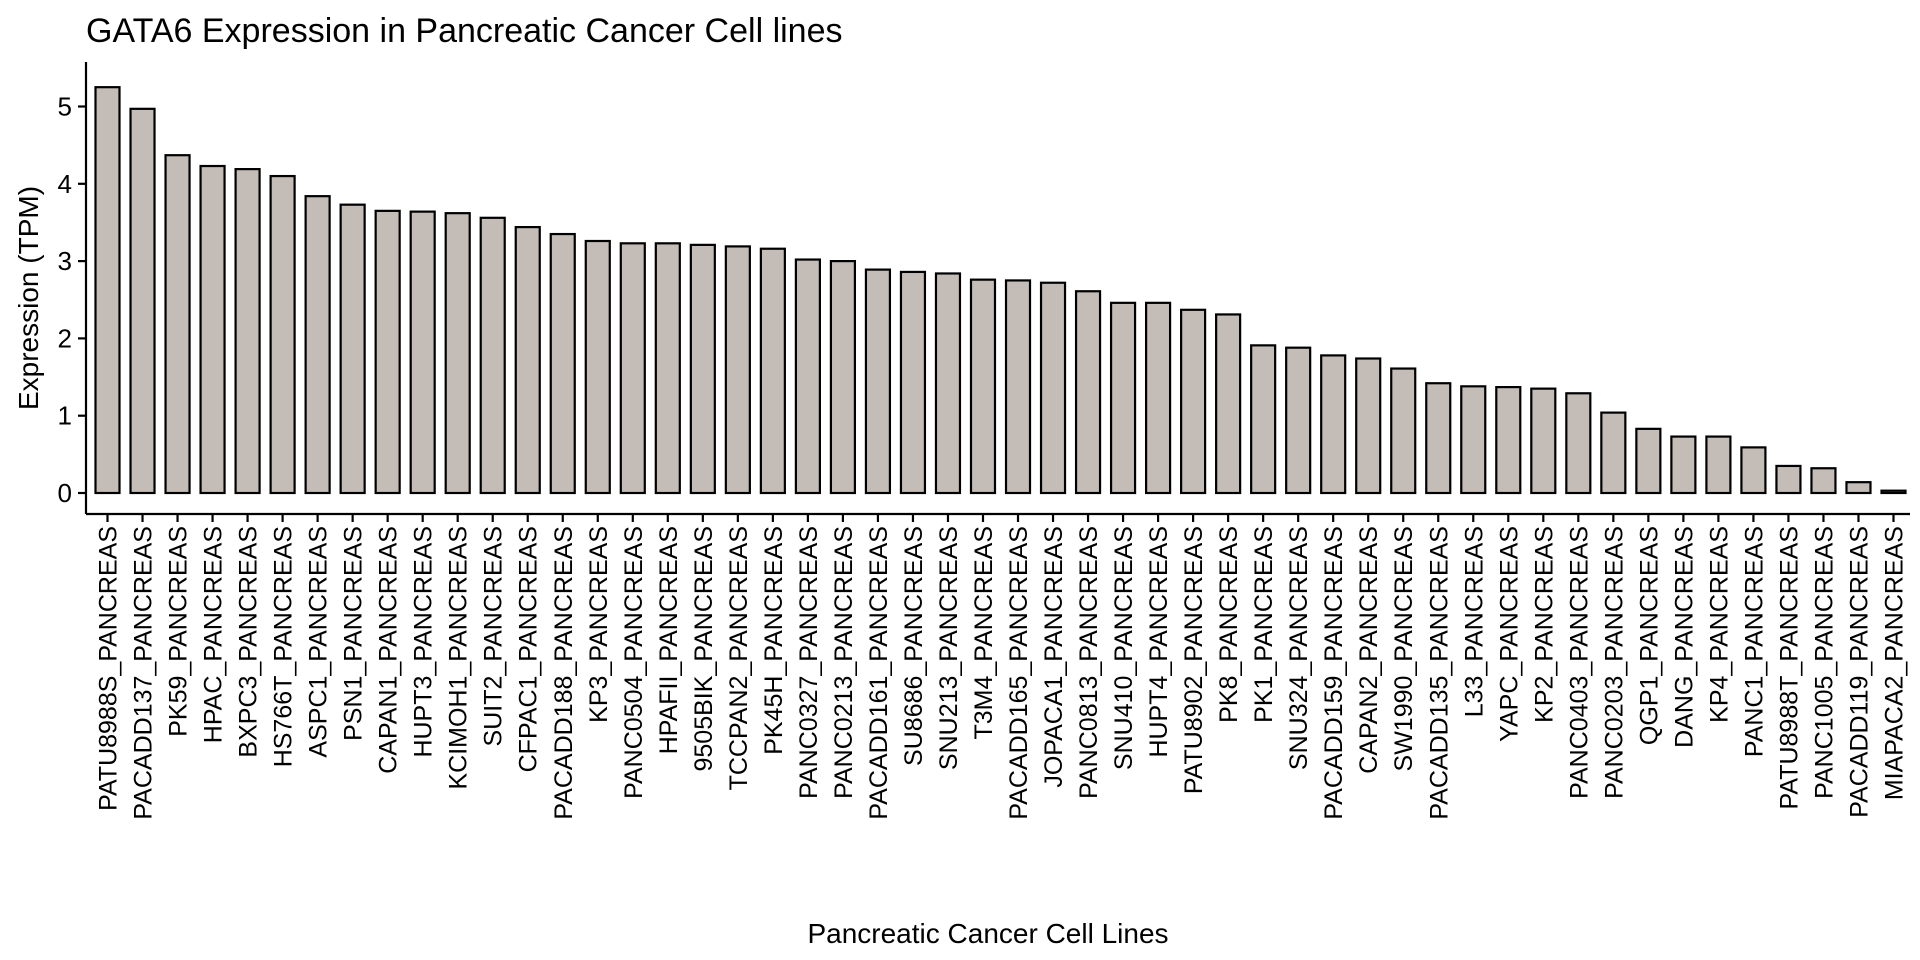 This screenshot has width=1920, height=960. I want to click on bar-CAPAN2_PANCREAS, so click(1368, 426).